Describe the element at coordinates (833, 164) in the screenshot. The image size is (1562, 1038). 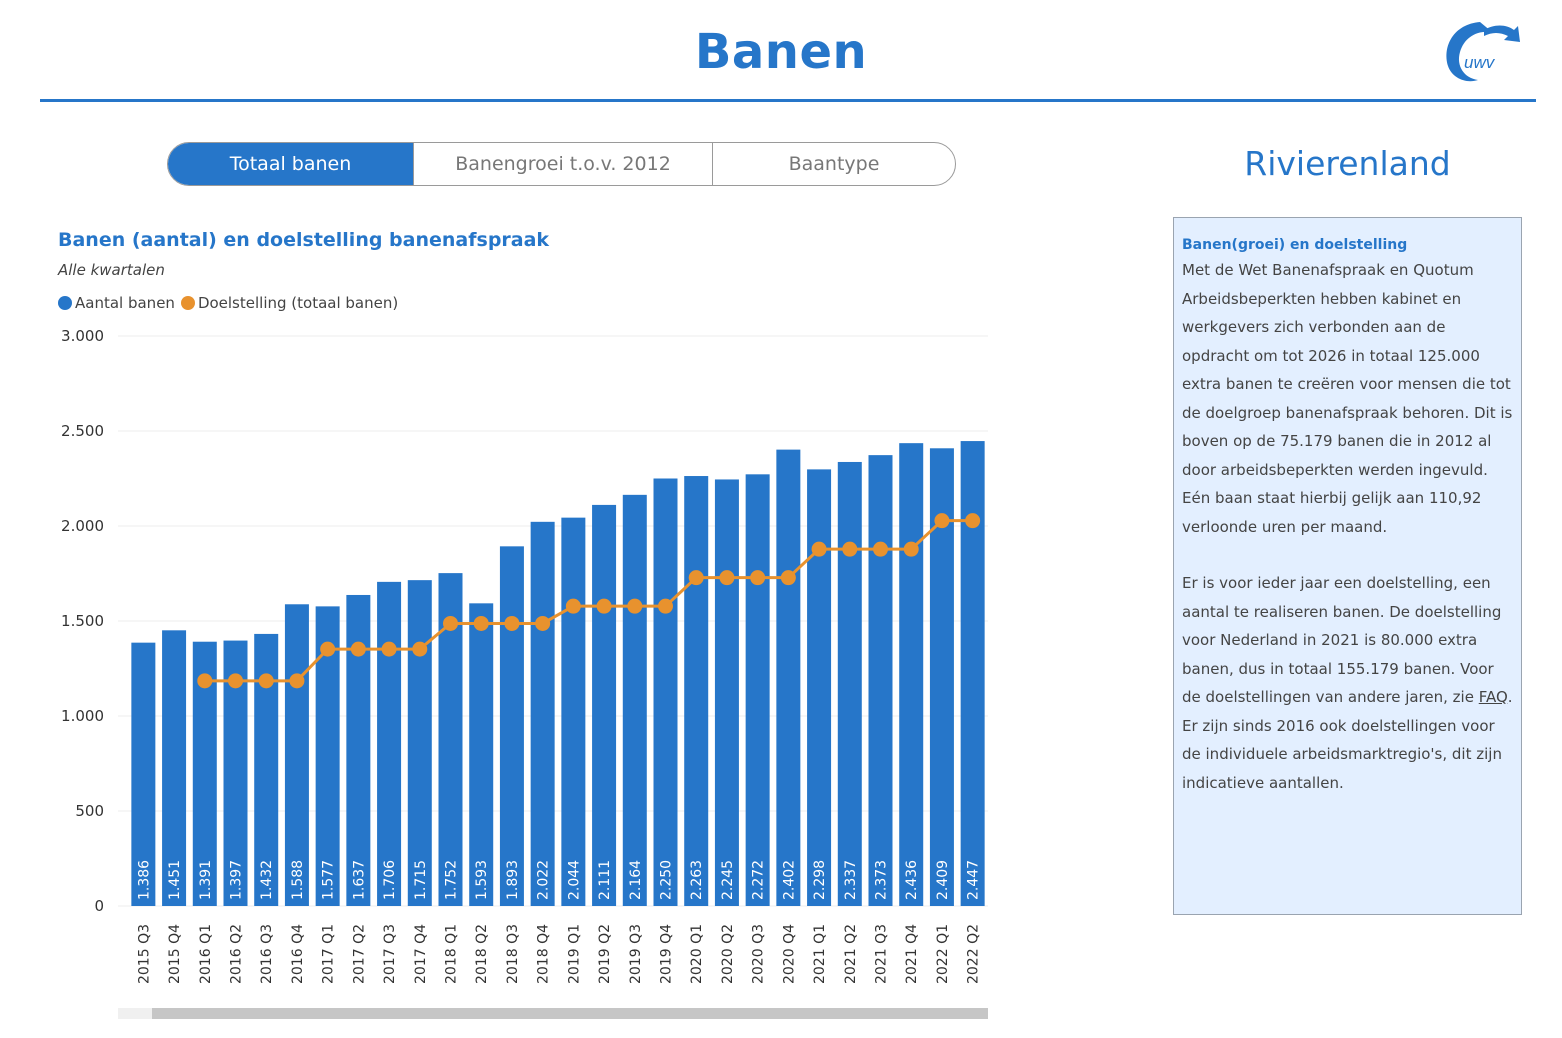
I see `tab-baantype: Baantype` at that location.